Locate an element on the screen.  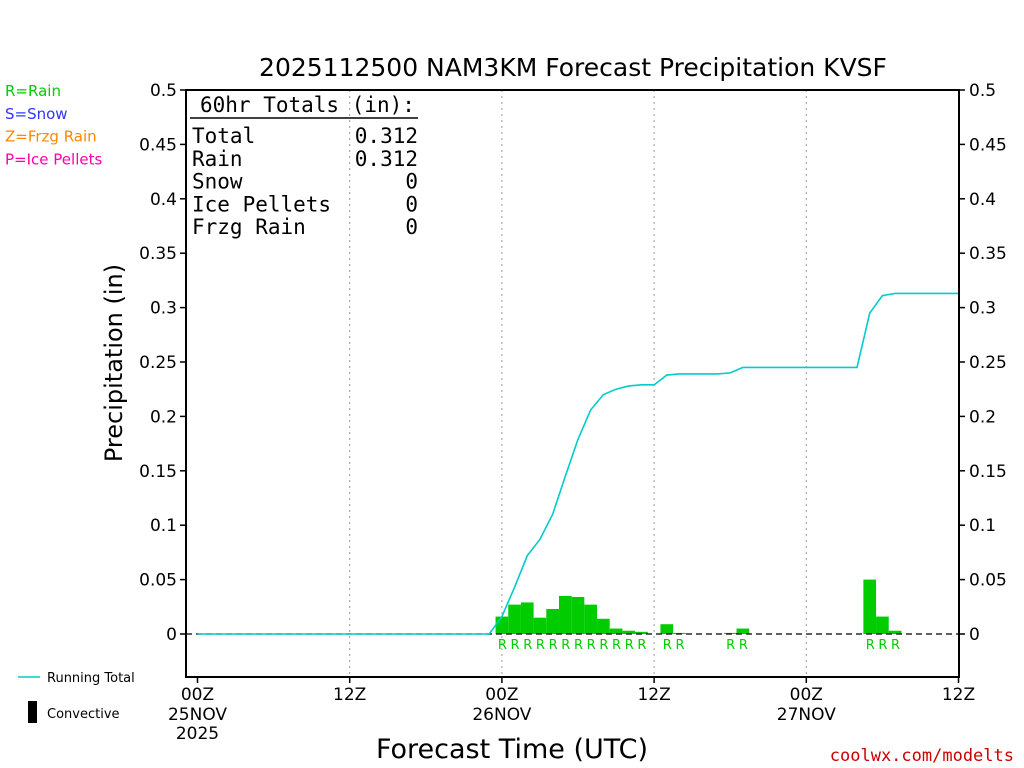
precip-type-legend: R=Rain S=Snow Z=Frzg Rain P=Ice Pellets is located at coordinates (53, 125).